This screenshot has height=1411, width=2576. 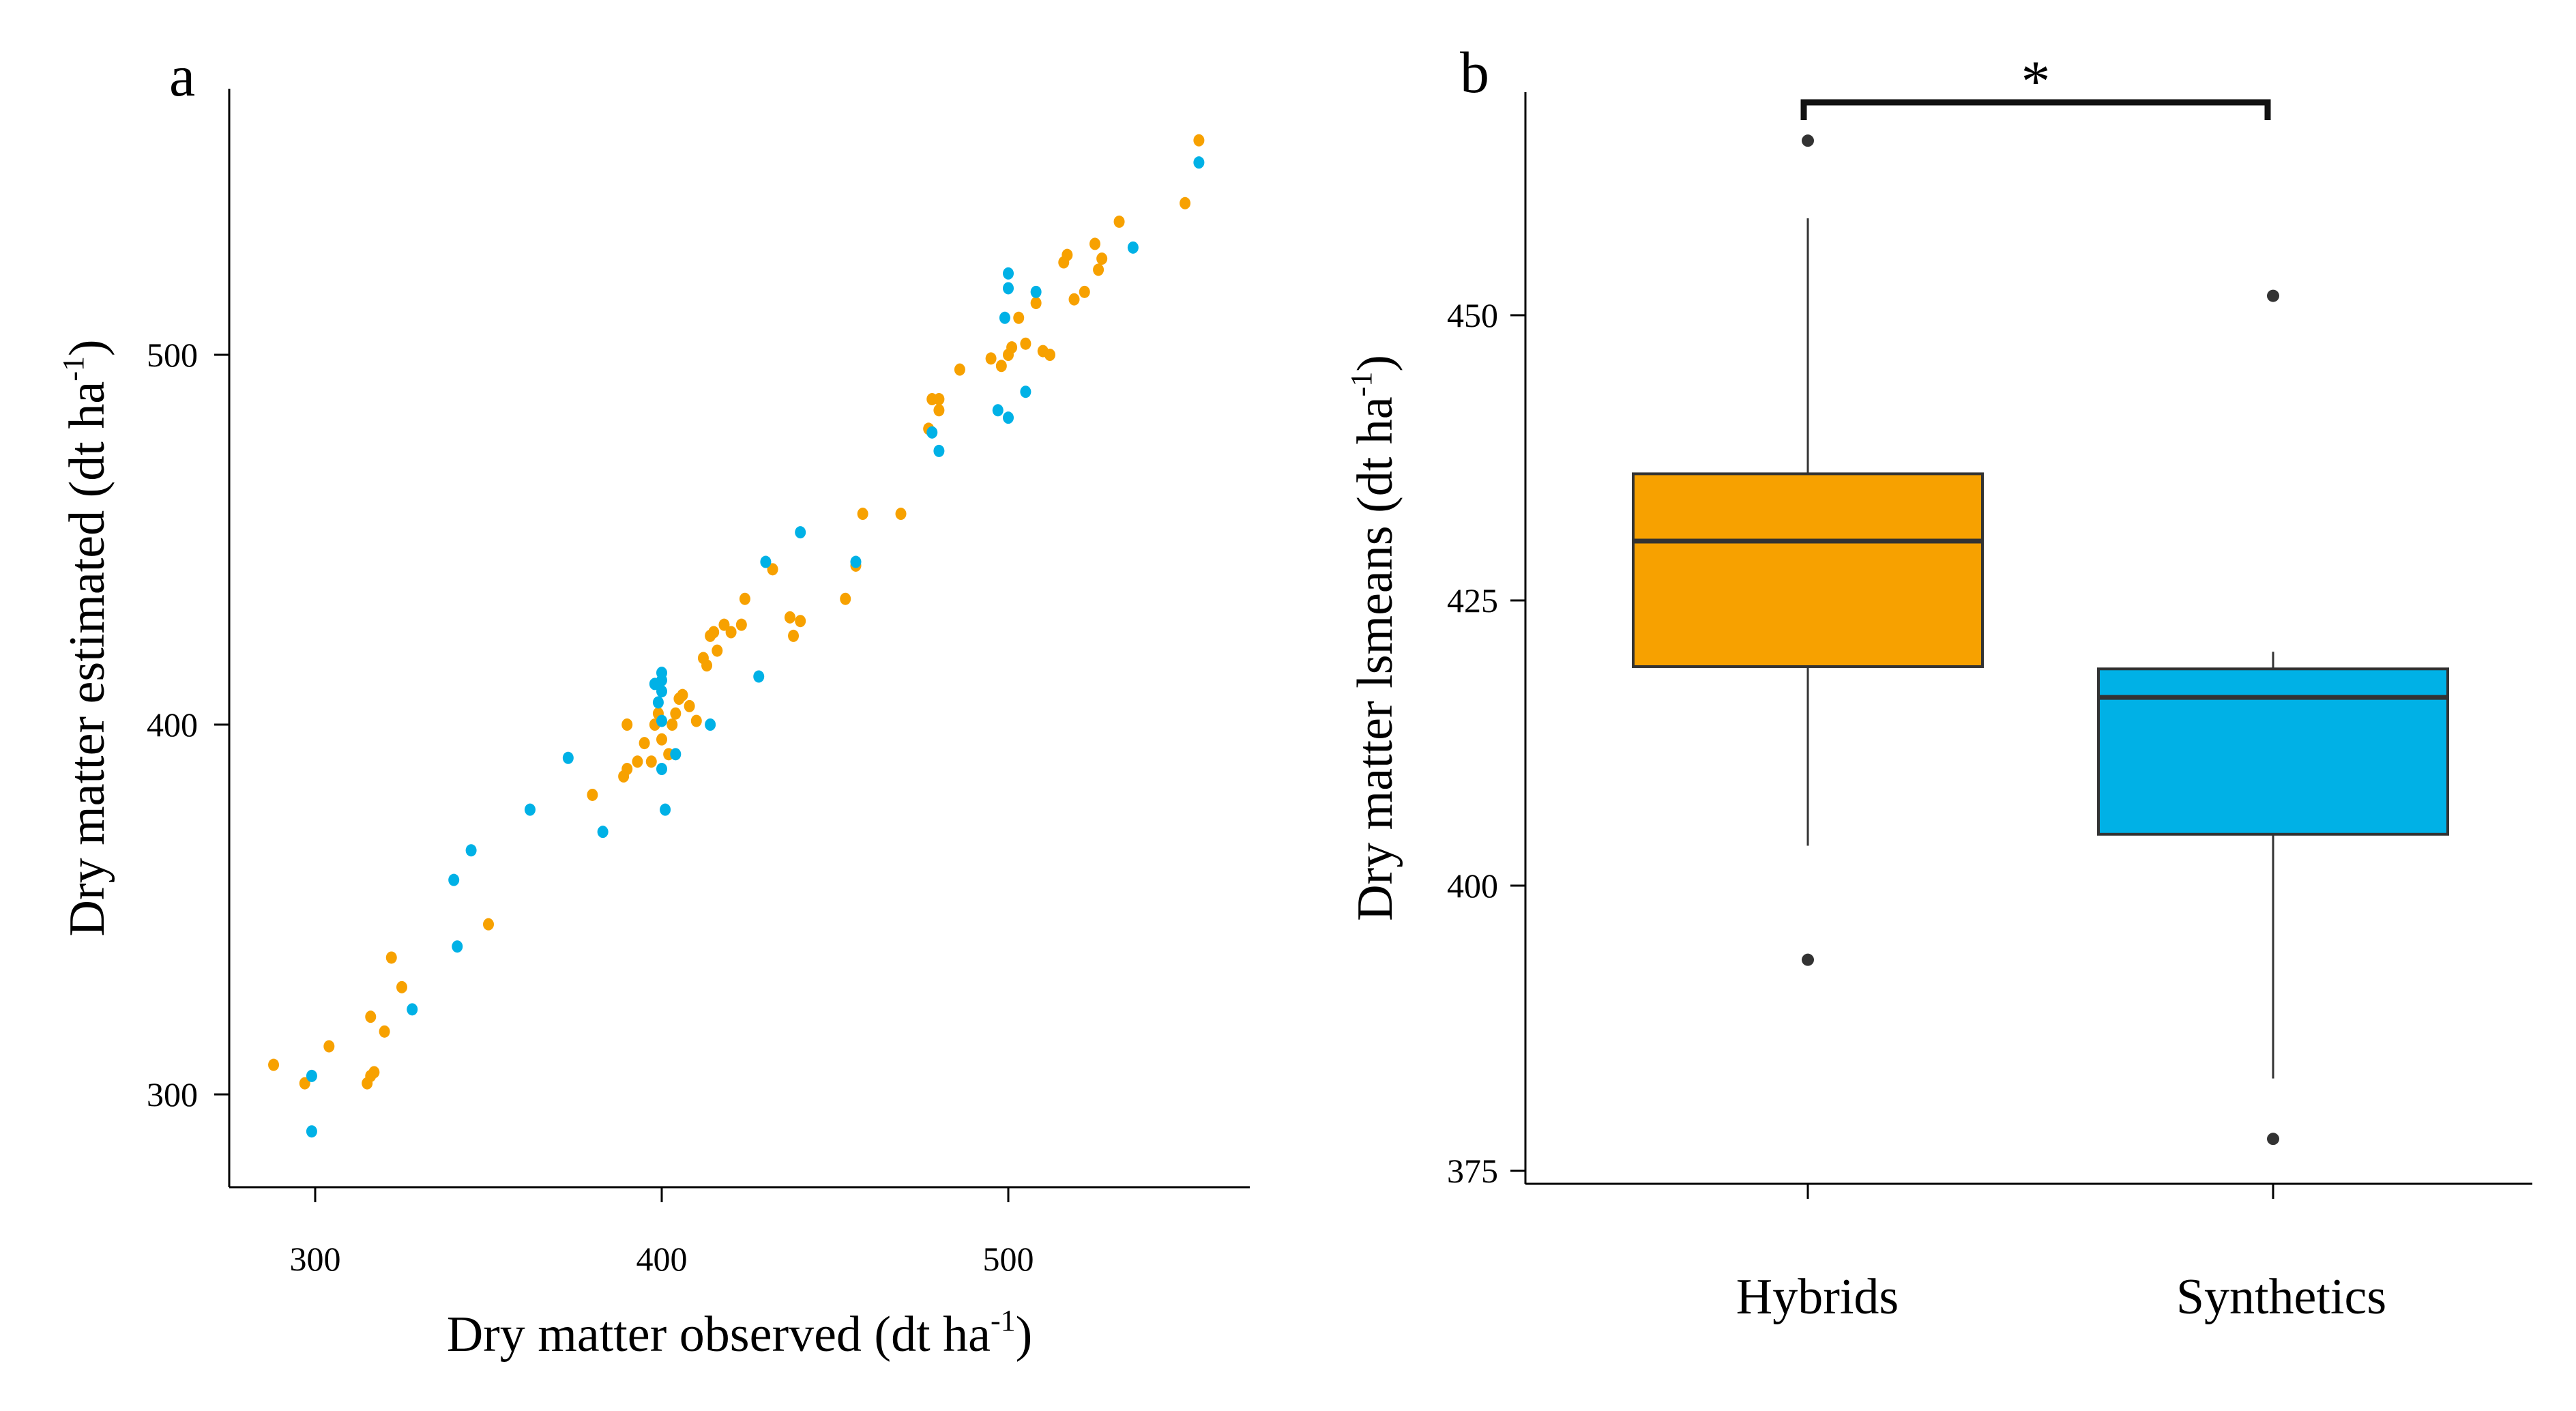 I want to click on y-tick-label: 450, so click(x=1472, y=315).